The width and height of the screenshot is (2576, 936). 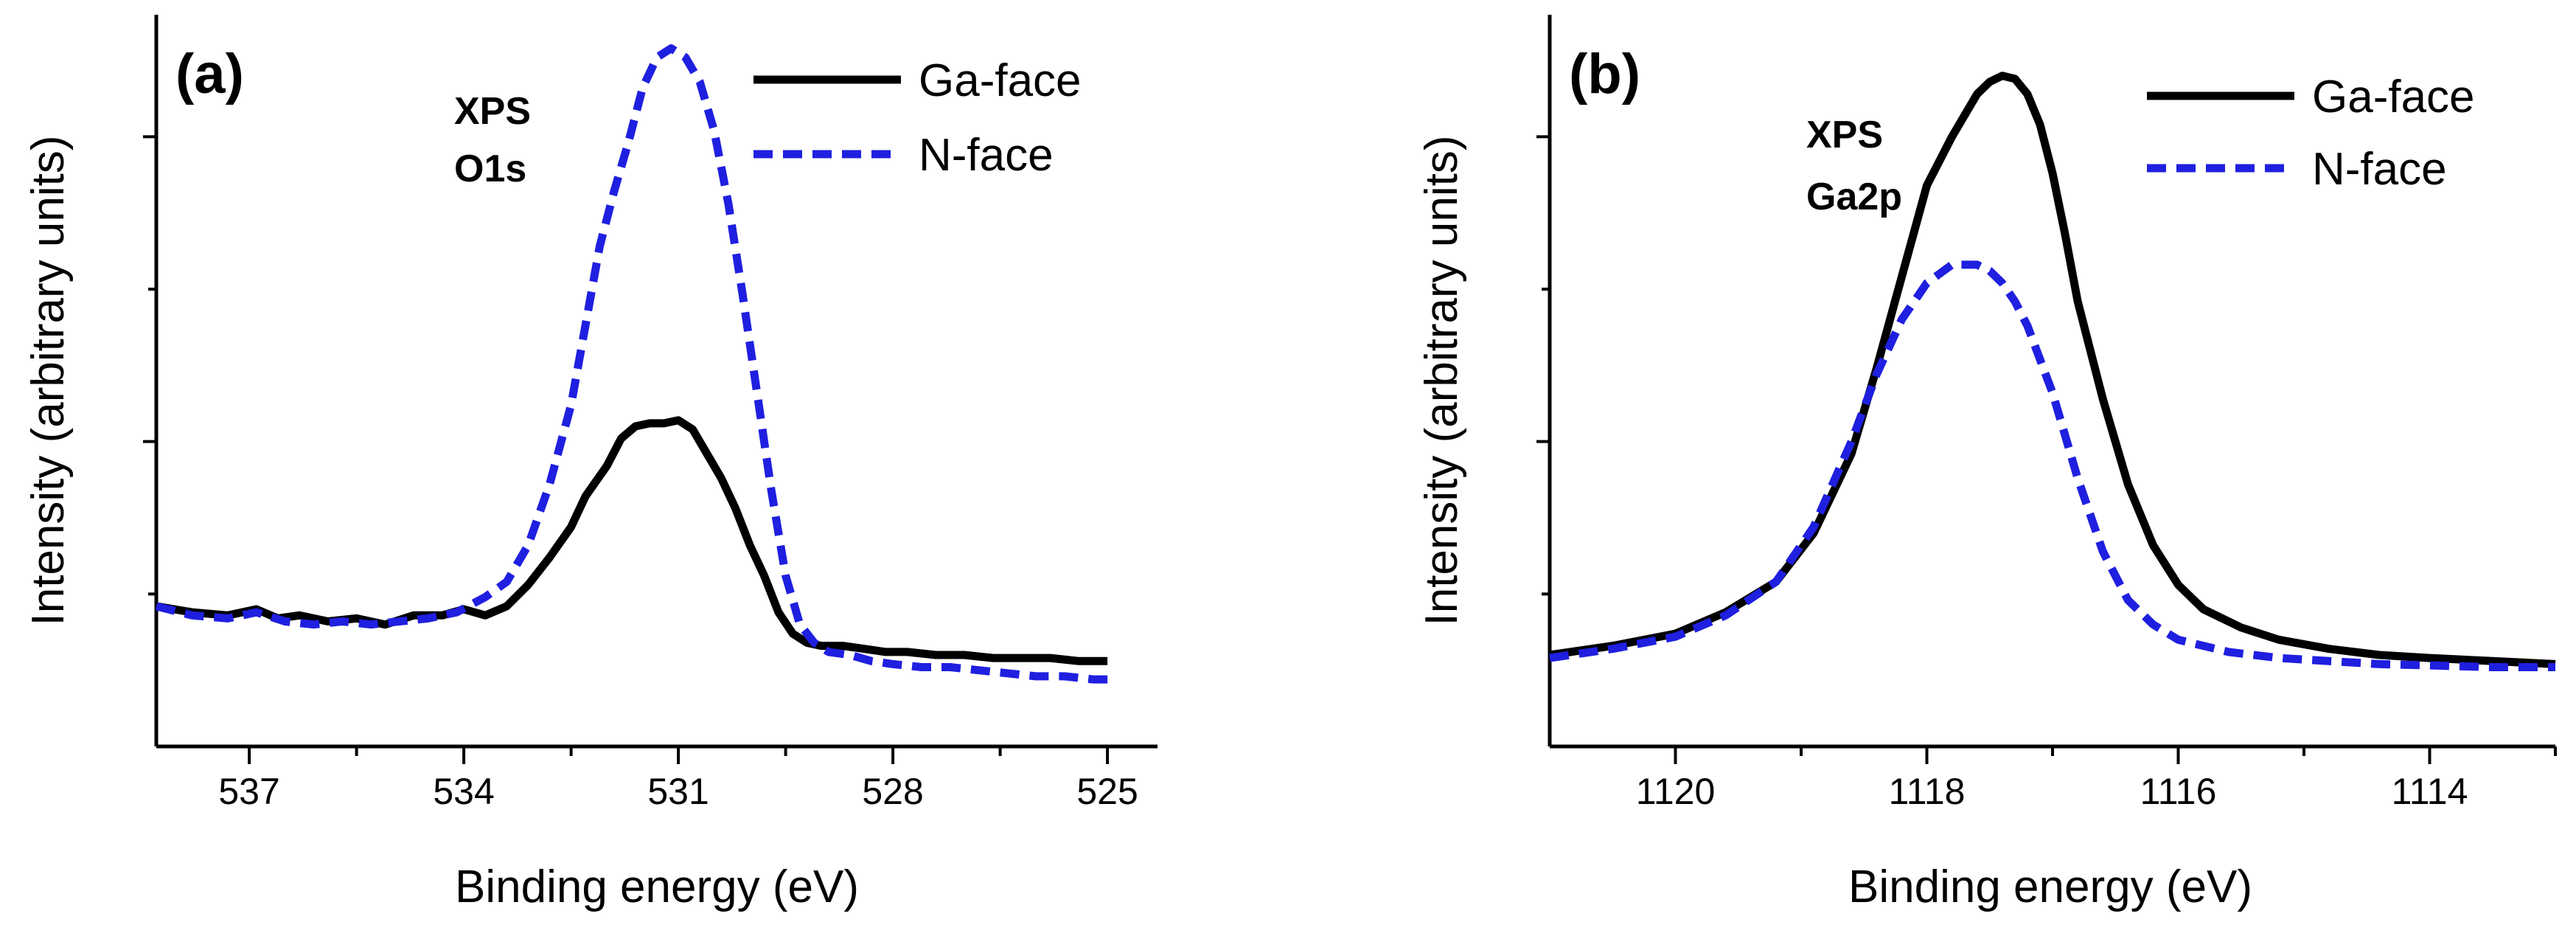 I want to click on panel-b-annotation-line2: Ga2p, so click(x=1854, y=197).